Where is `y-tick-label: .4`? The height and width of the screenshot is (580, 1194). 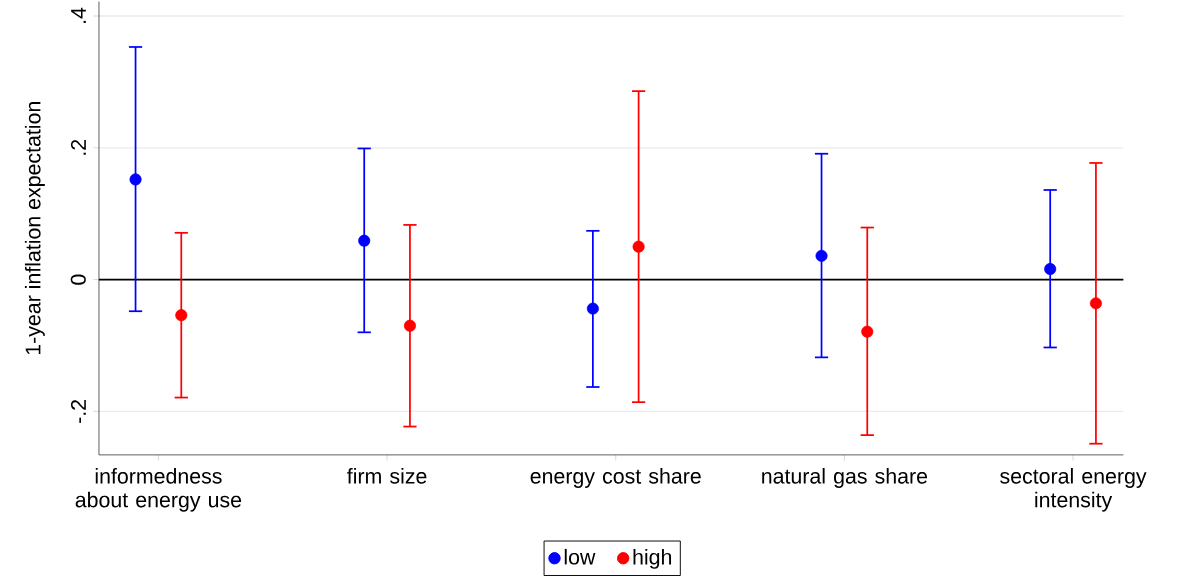
y-tick-label: .4 is located at coordinates (78, 15).